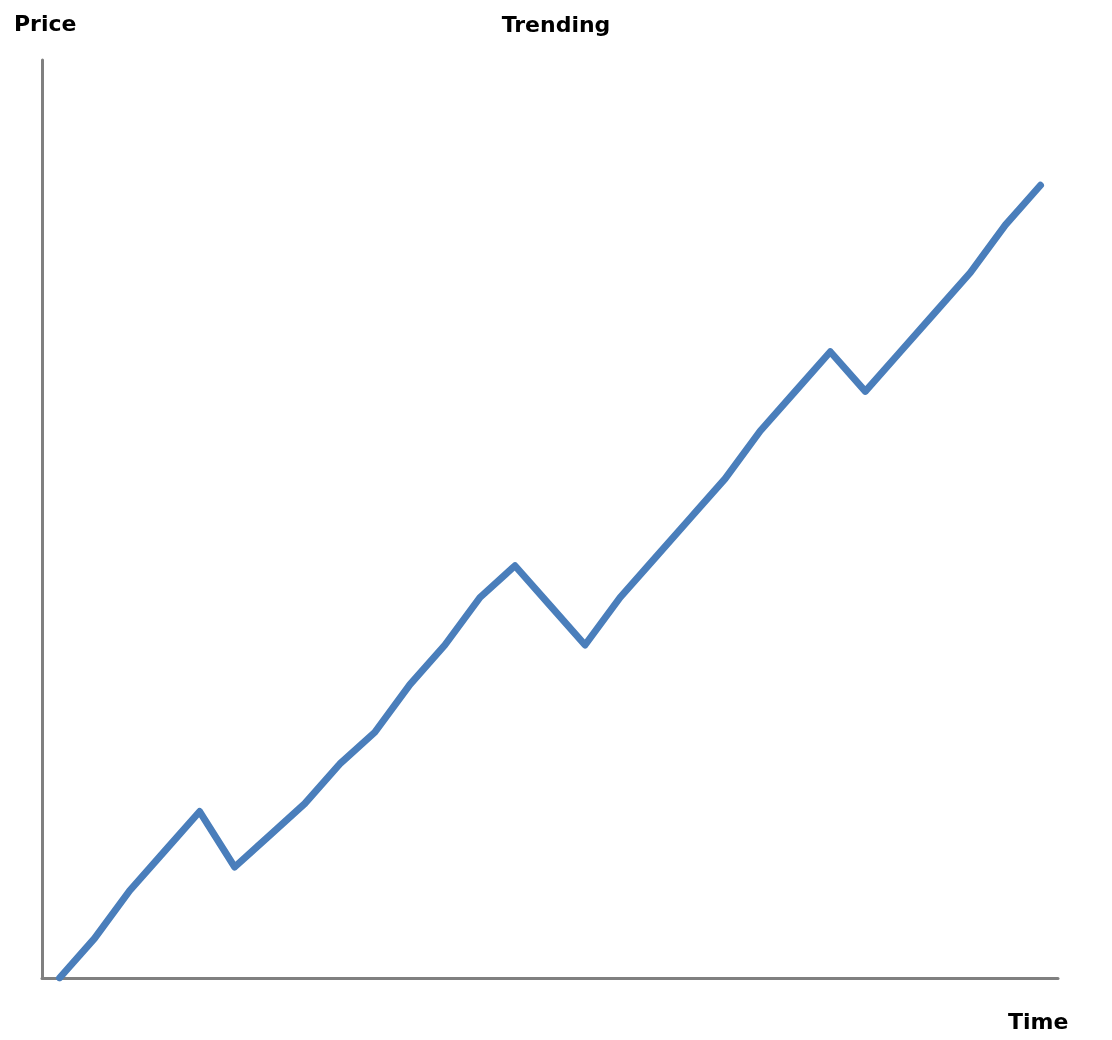 The width and height of the screenshot is (1112, 1040). What do you see at coordinates (556, 24) in the screenshot?
I see `chart-title: Trending` at bounding box center [556, 24].